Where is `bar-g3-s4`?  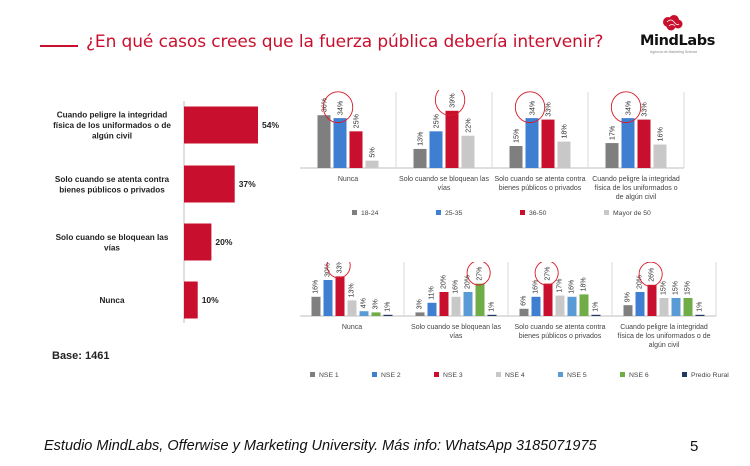 bar-g3-s4 is located at coordinates (676, 307).